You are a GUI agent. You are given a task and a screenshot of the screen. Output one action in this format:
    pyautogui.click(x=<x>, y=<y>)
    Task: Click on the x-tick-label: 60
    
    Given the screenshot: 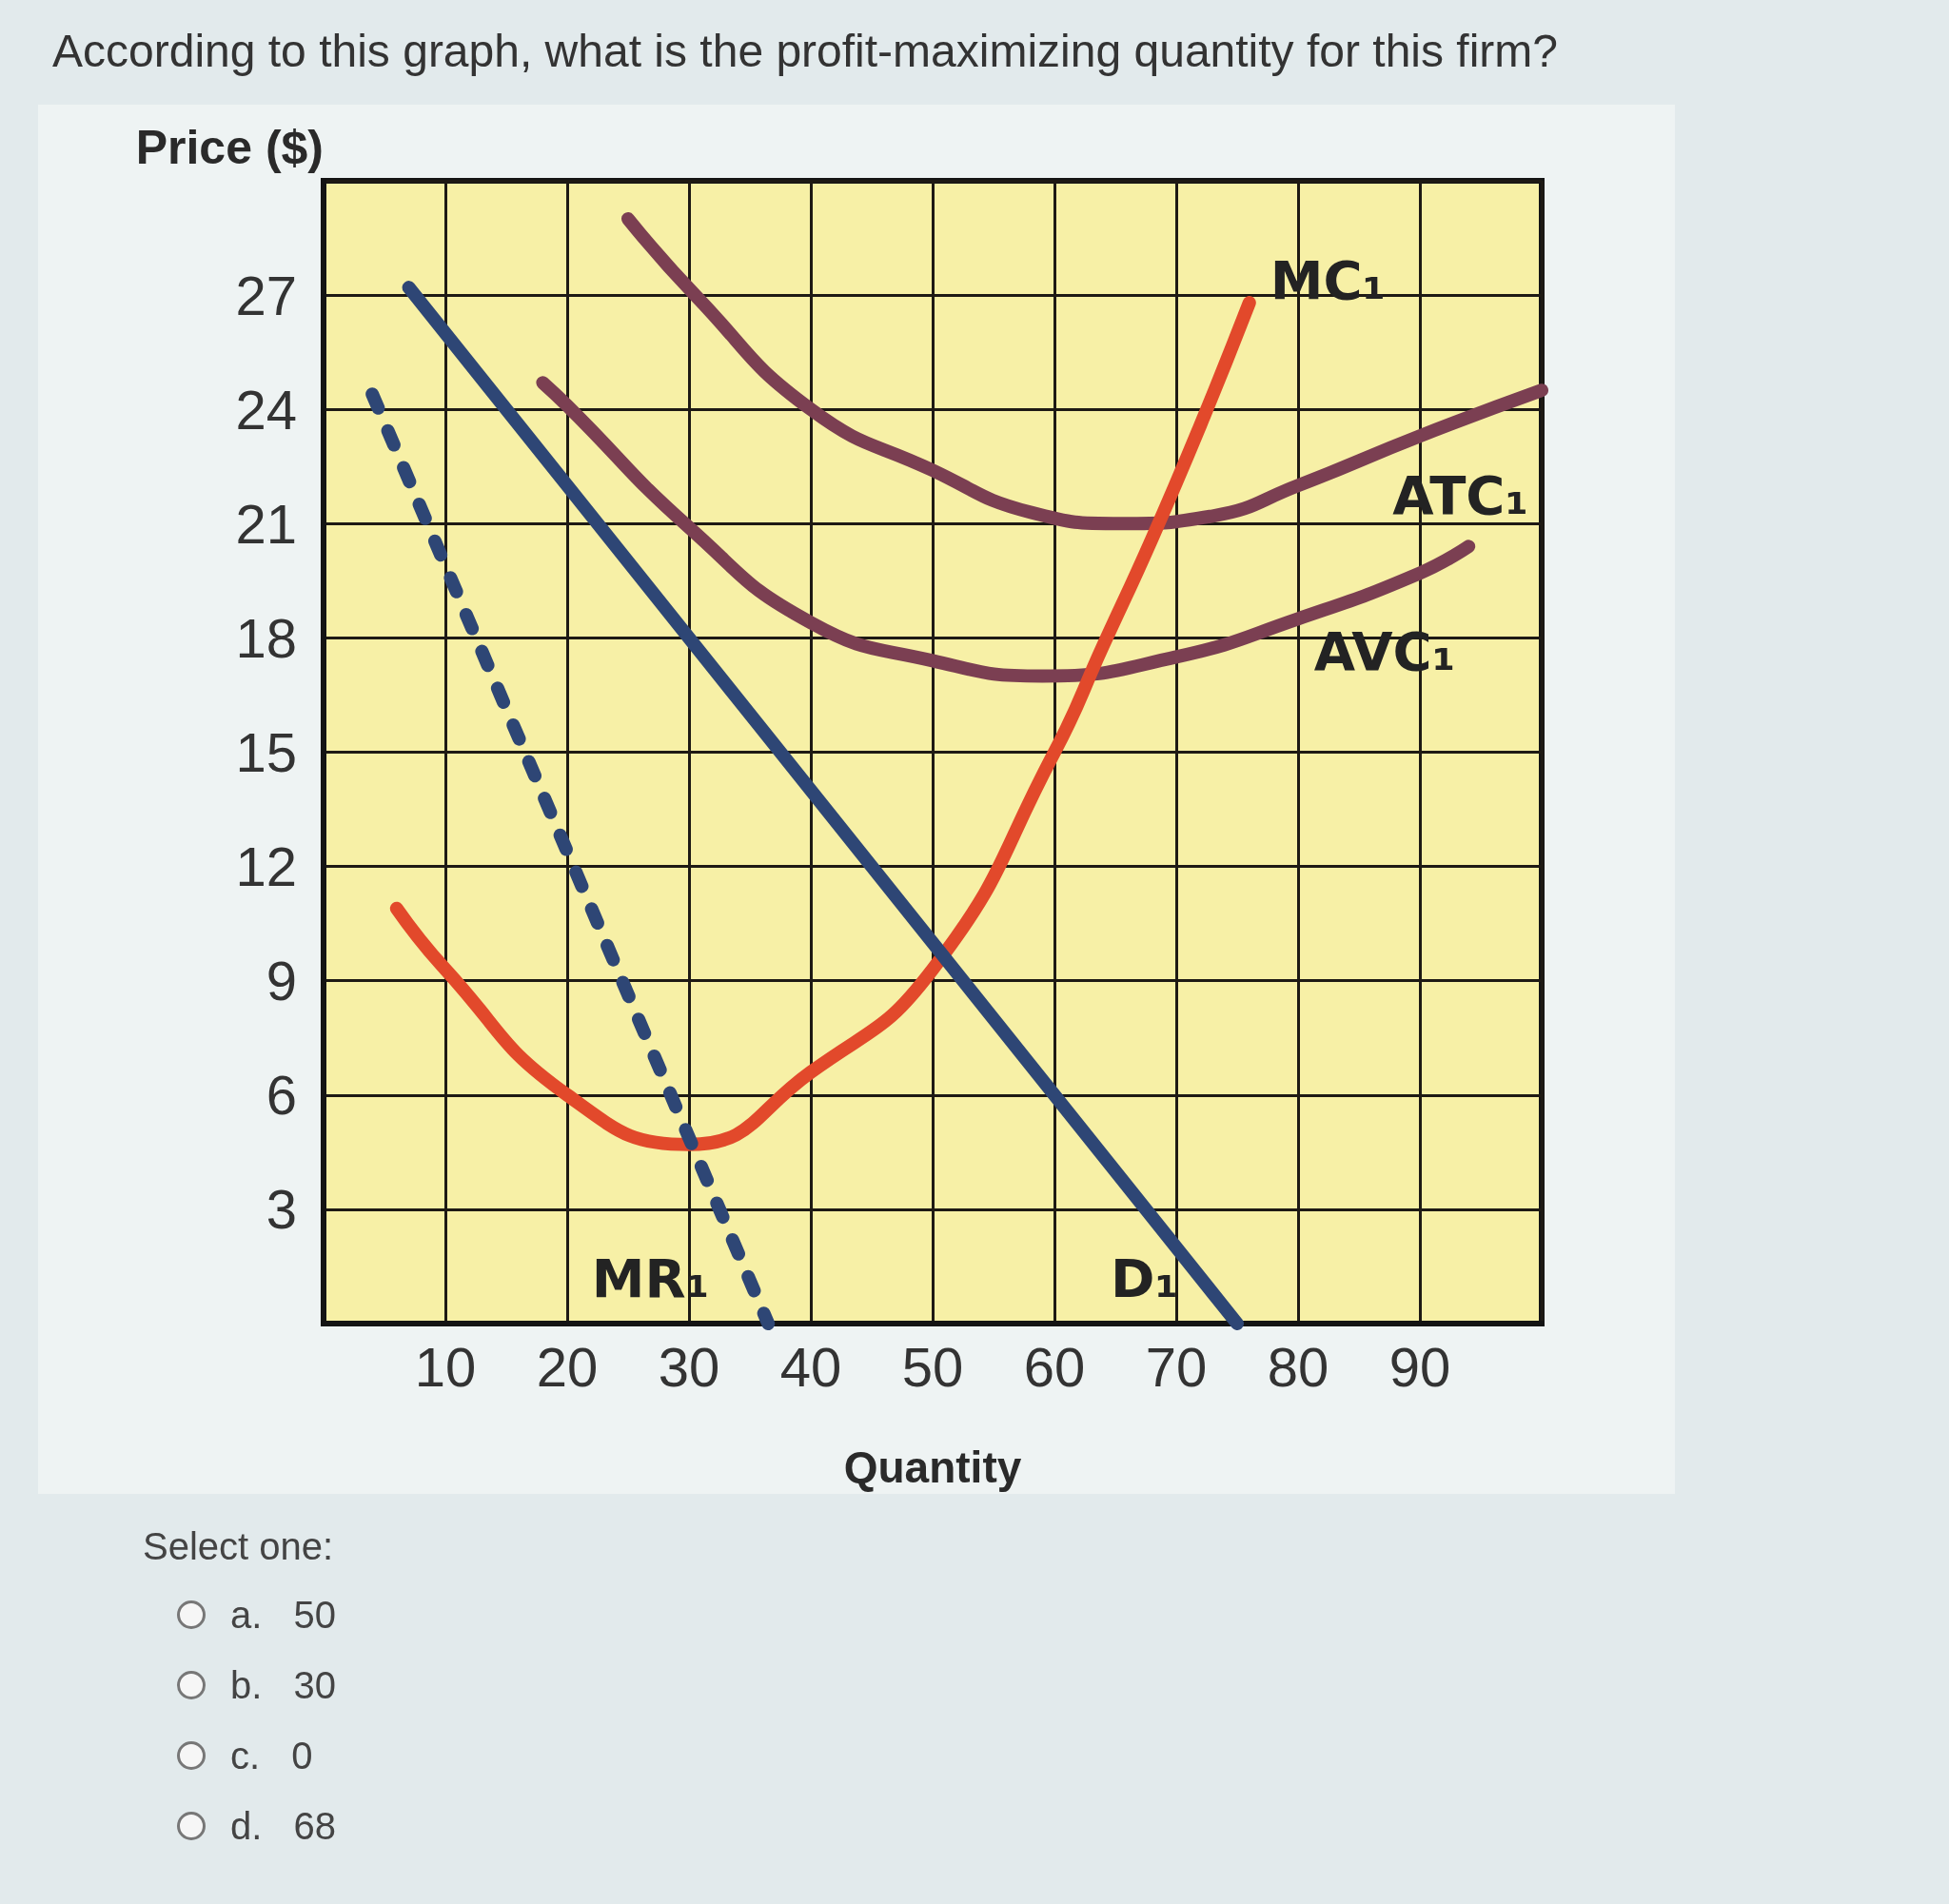 What is the action you would take?
    pyautogui.click(x=1054, y=1366)
    